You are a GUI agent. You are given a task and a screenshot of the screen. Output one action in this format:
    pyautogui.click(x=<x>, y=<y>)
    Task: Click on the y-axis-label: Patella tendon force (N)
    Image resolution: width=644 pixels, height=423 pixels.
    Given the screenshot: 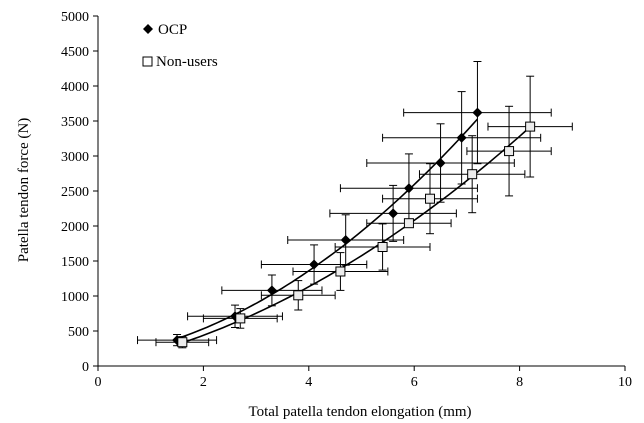 What is the action you would take?
    pyautogui.click(x=24, y=190)
    